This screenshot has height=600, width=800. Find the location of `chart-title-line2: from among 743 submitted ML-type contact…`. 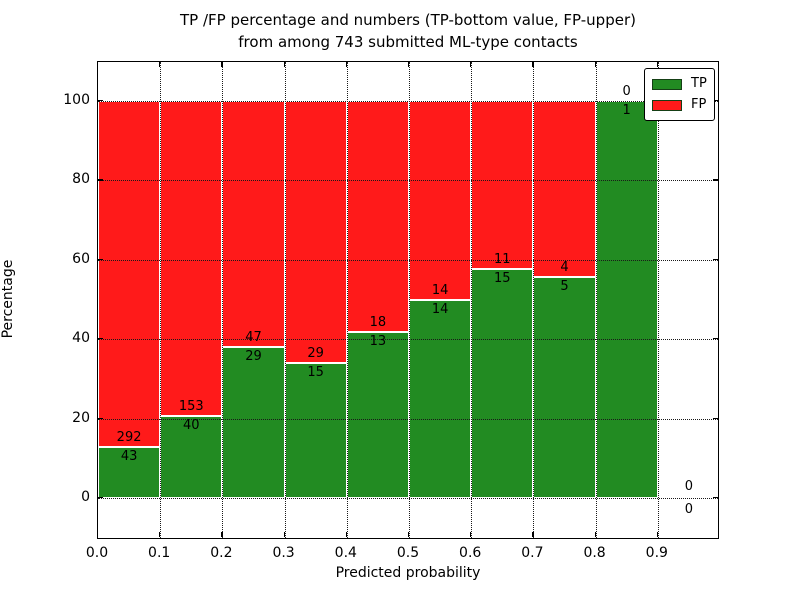

chart-title-line2: from among 743 submitted ML-type contact… is located at coordinates (408, 42).